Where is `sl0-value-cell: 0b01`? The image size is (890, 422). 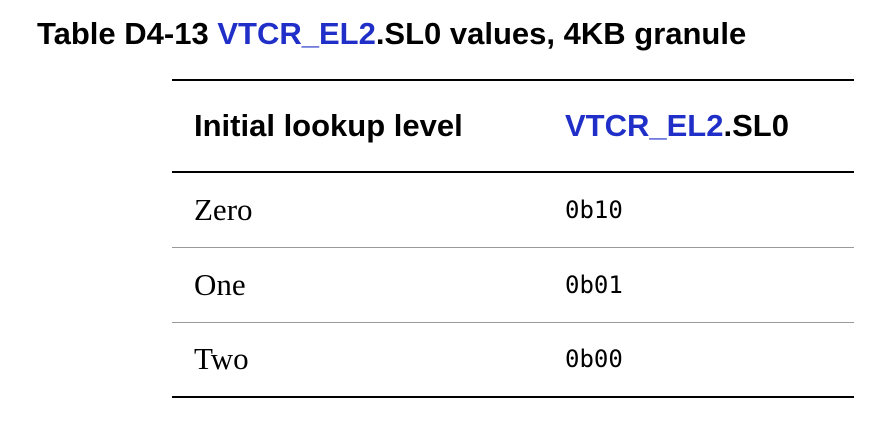
sl0-value-cell: 0b01 is located at coordinates (594, 284).